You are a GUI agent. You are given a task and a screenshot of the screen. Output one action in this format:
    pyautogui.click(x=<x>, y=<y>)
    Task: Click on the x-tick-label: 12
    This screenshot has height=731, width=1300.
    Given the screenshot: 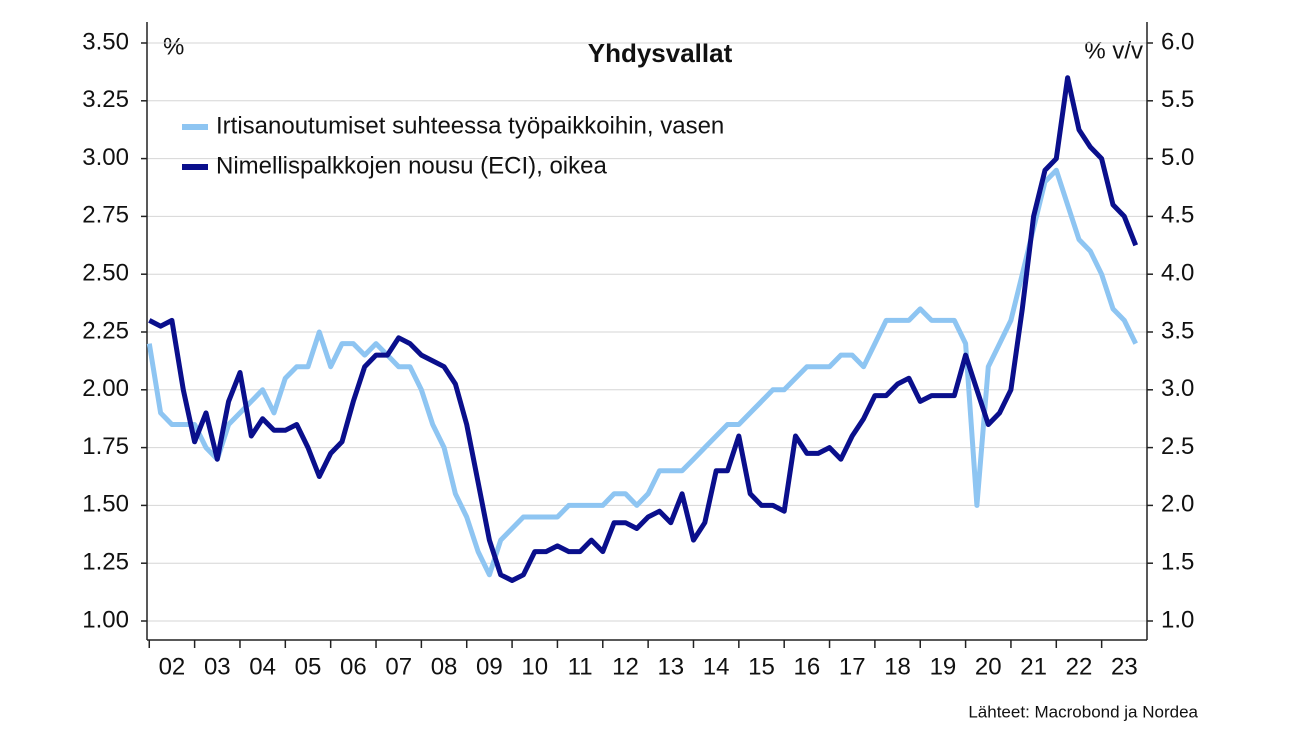 What is the action you would take?
    pyautogui.click(x=625, y=666)
    